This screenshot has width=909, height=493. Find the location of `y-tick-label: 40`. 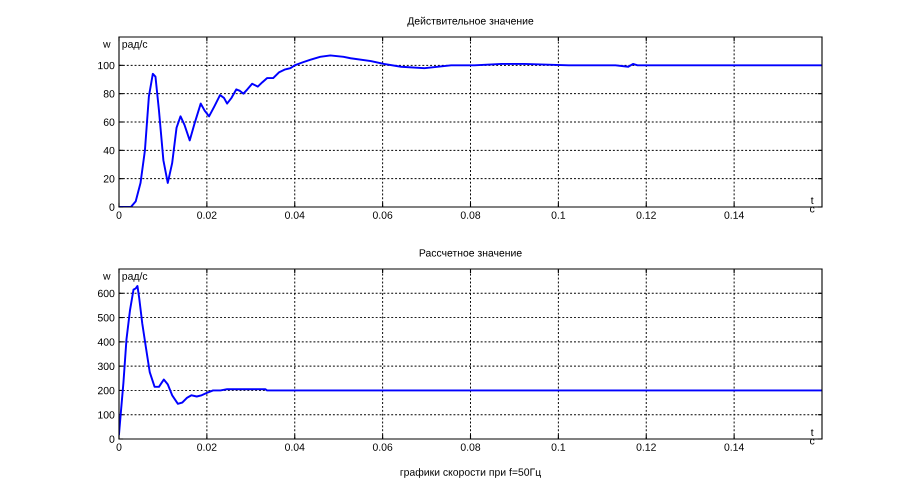

y-tick-label: 40 is located at coordinates (108, 150).